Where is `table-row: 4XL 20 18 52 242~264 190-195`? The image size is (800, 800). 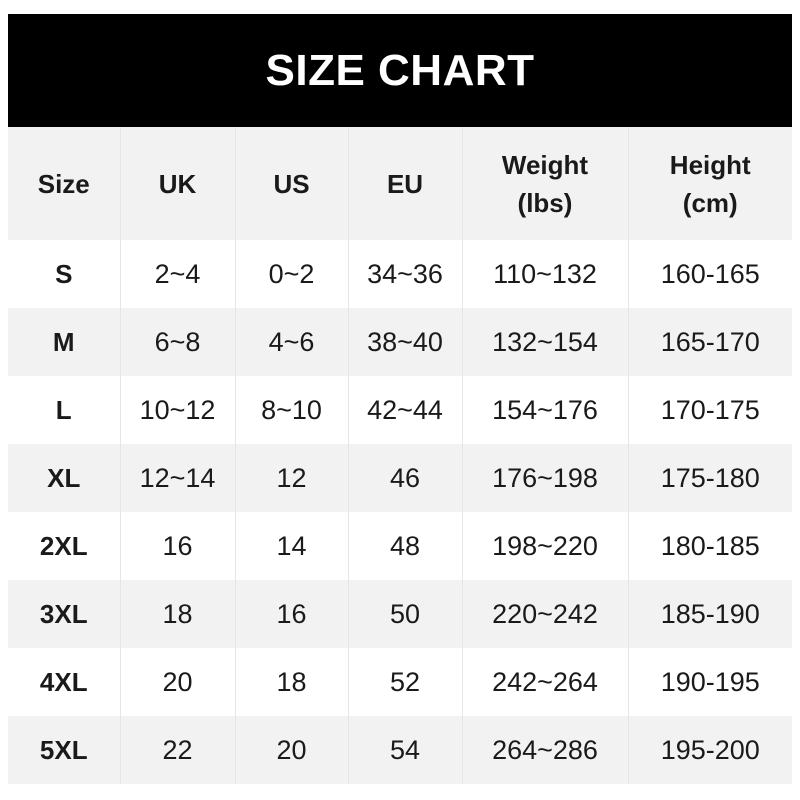
table-row: 4XL 20 18 52 242~264 190-195 is located at coordinates (400, 682).